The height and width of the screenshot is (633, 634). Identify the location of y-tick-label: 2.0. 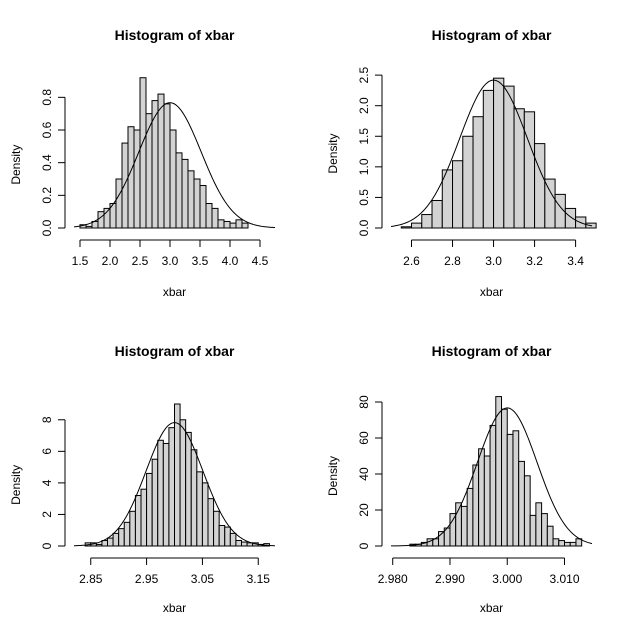
(364, 105).